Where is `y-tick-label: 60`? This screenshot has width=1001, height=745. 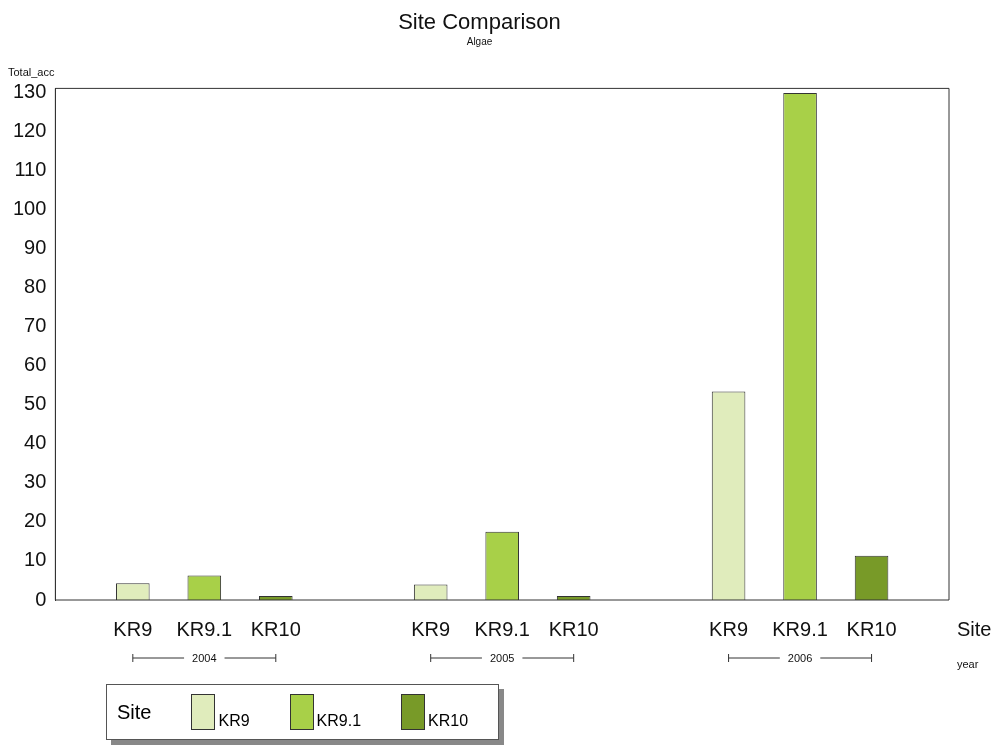 y-tick-label: 60 is located at coordinates (35, 364).